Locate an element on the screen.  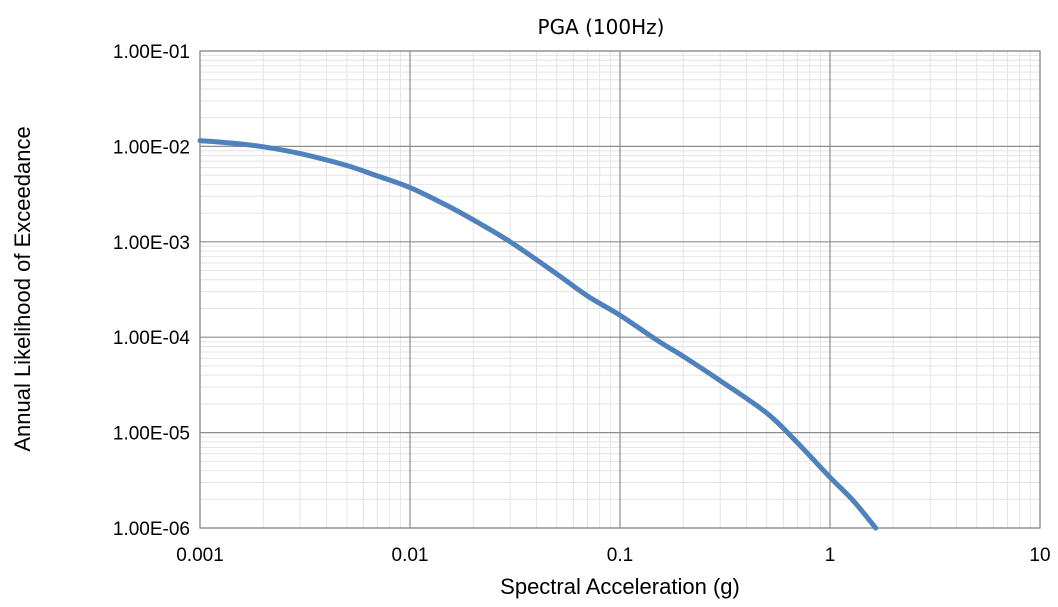
y-axis-label: Annual Likelihood of Exceedance is located at coordinates (22, 288).